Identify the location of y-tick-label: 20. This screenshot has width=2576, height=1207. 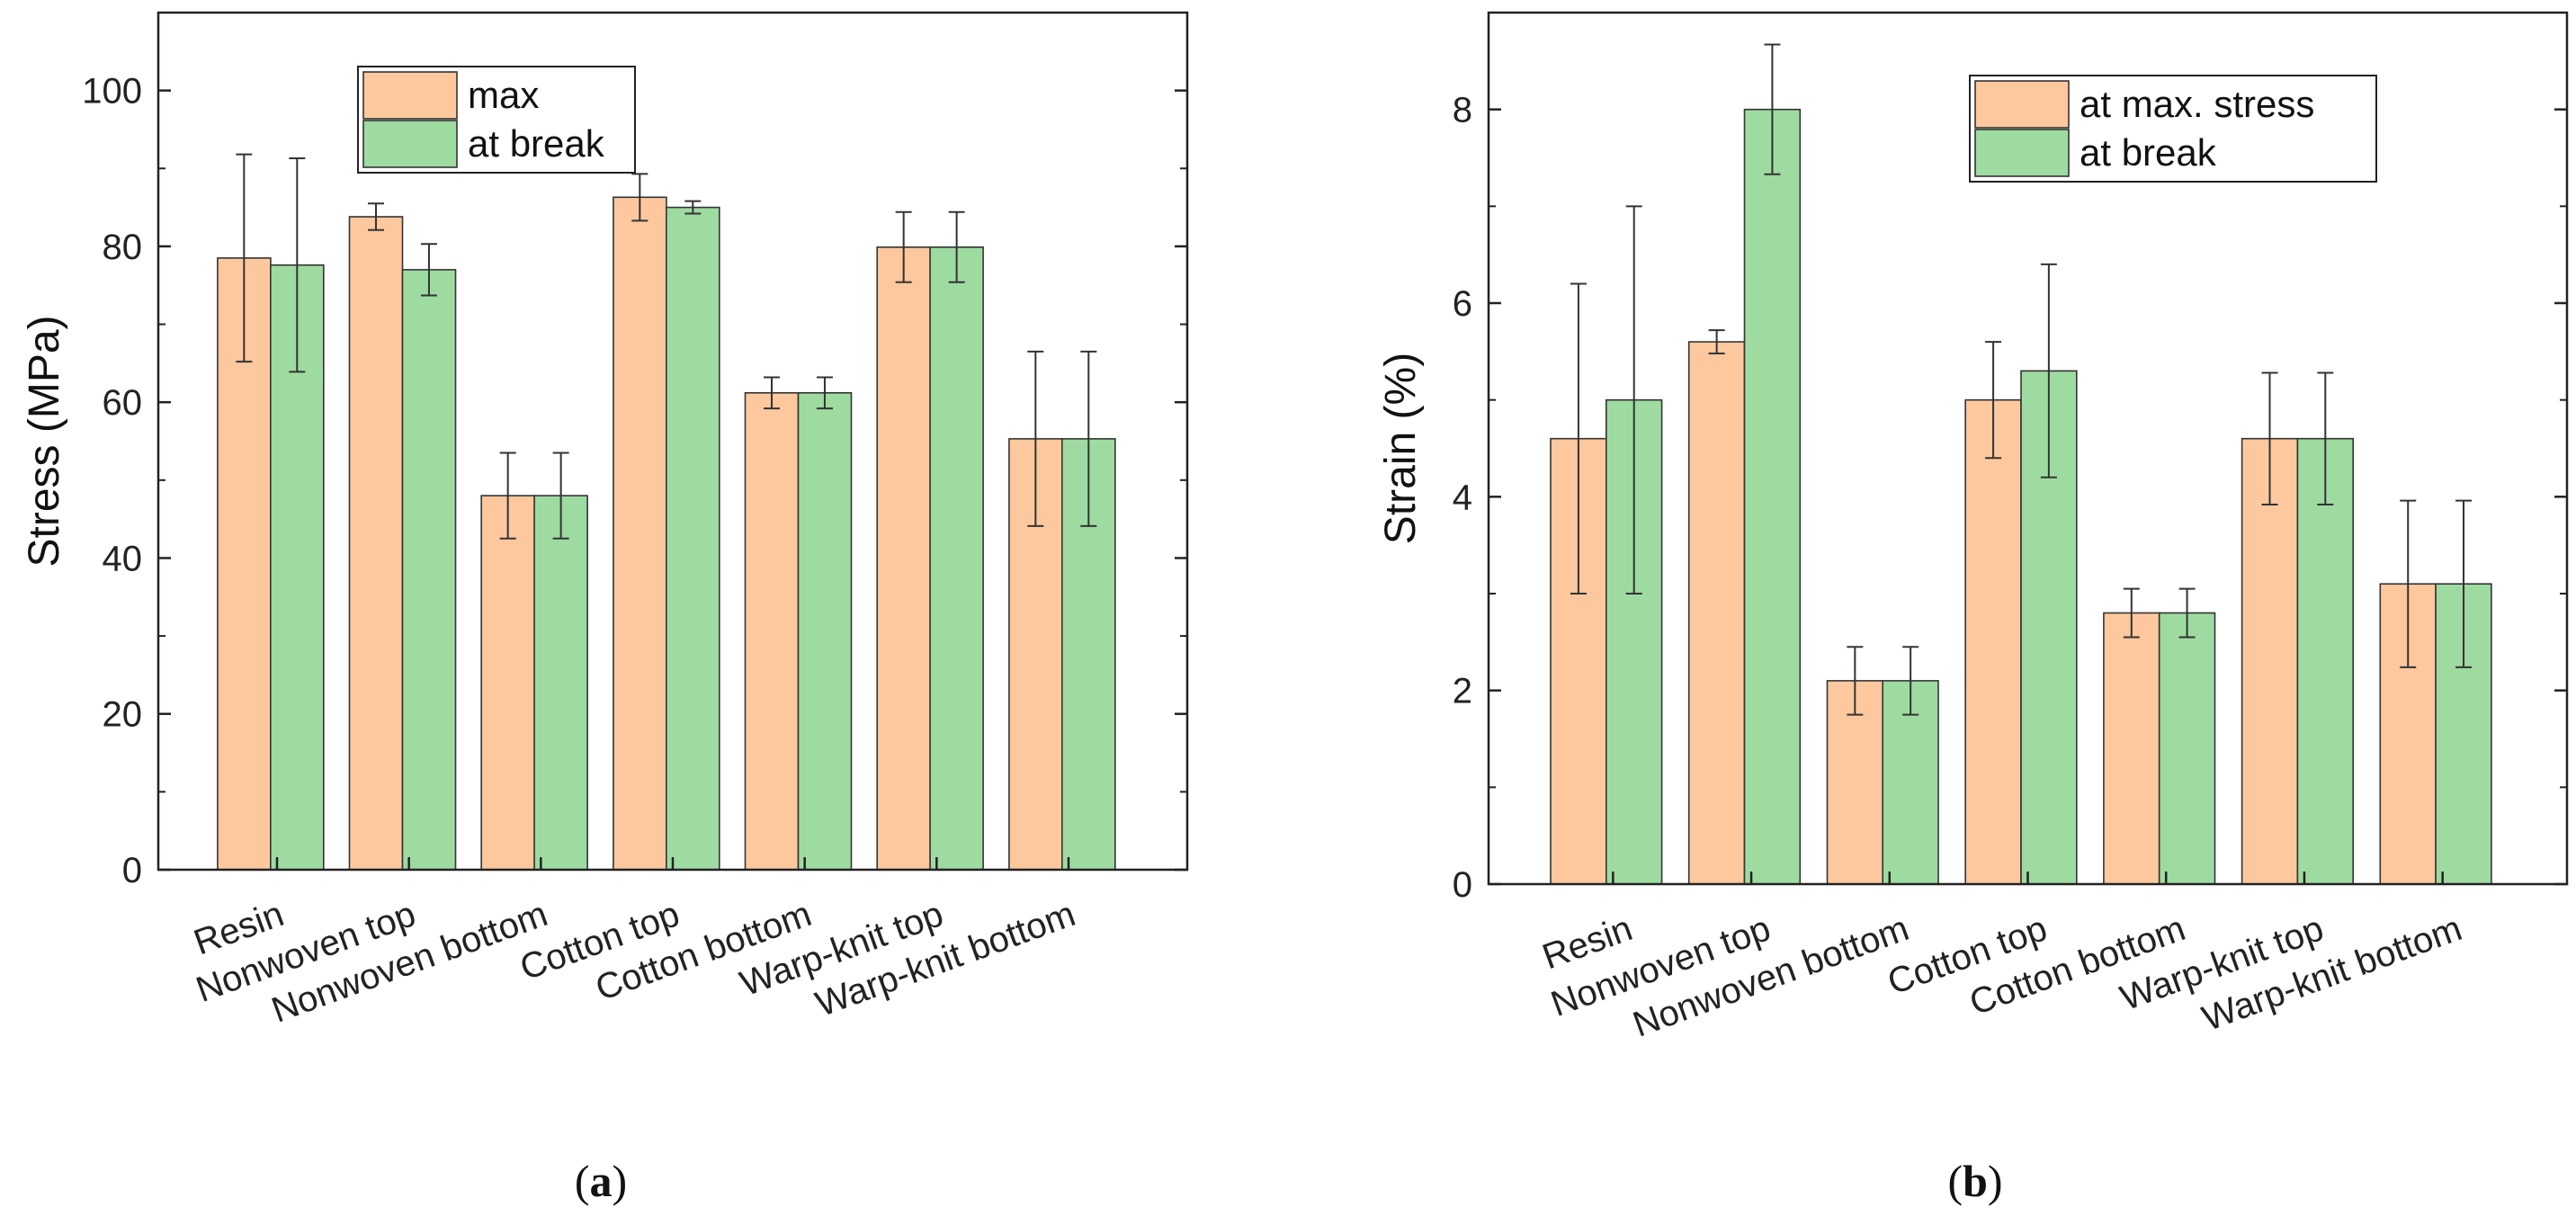
(123, 715).